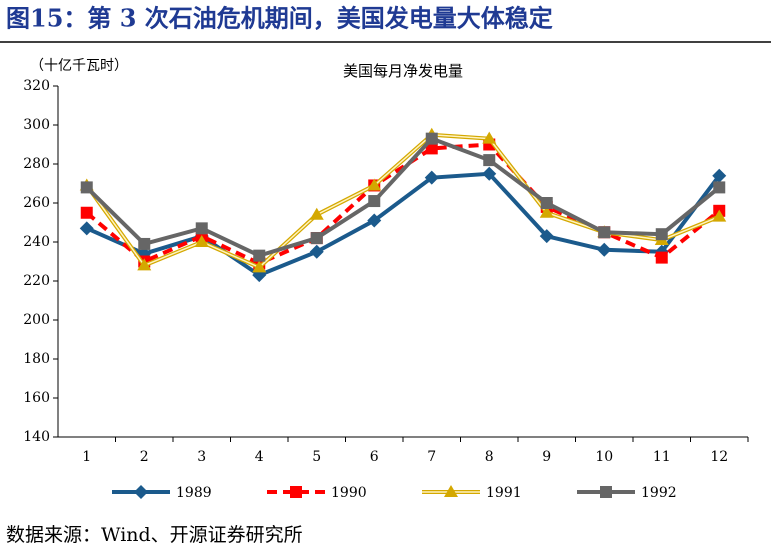 The image size is (771, 552). I want to click on x-tick-label: 11, so click(662, 457).